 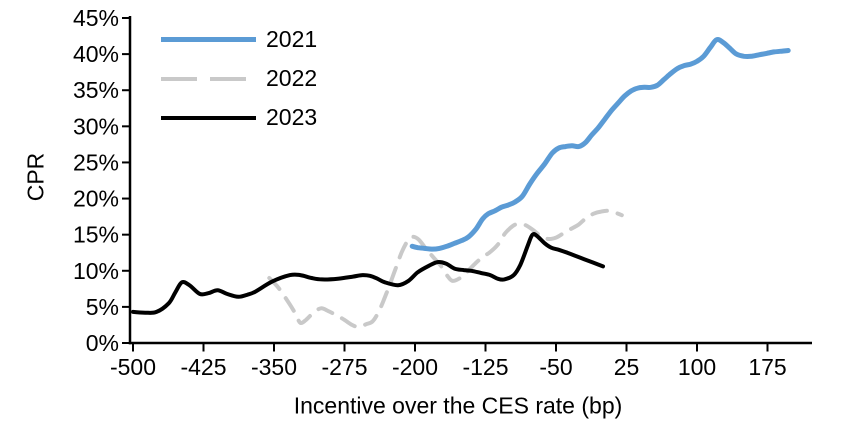 What do you see at coordinates (96, 199) in the screenshot?
I see `y-tick-label: 20%` at bounding box center [96, 199].